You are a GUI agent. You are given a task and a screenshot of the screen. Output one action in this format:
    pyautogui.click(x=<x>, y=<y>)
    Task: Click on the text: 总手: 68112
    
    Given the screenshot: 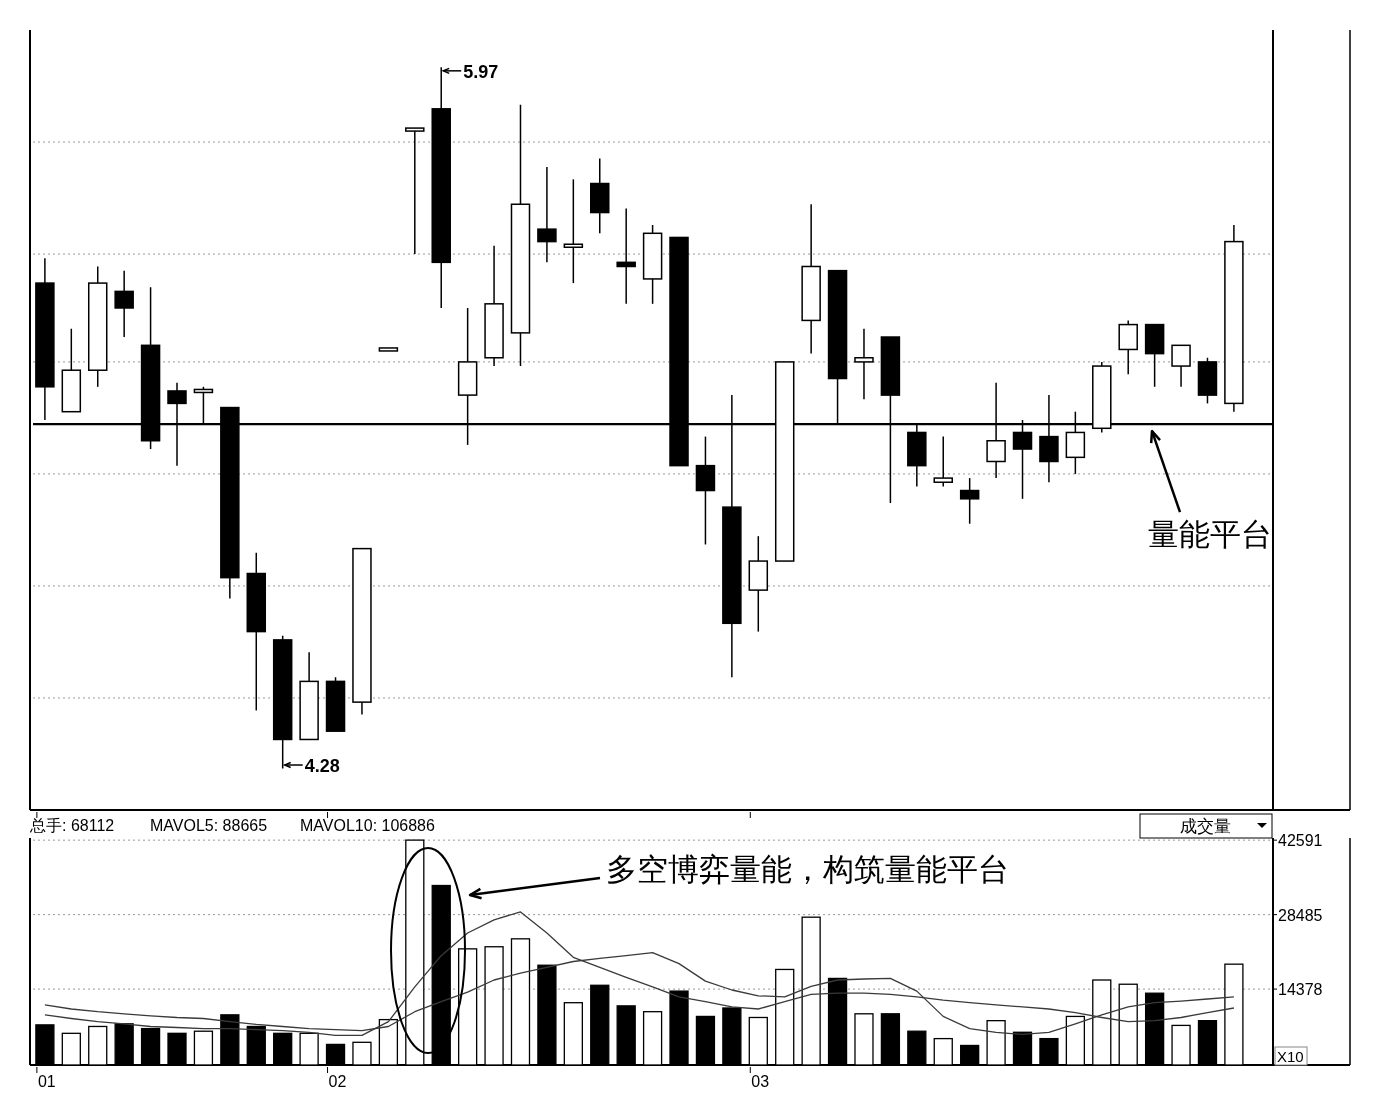 What is the action you would take?
    pyautogui.click(x=72, y=825)
    